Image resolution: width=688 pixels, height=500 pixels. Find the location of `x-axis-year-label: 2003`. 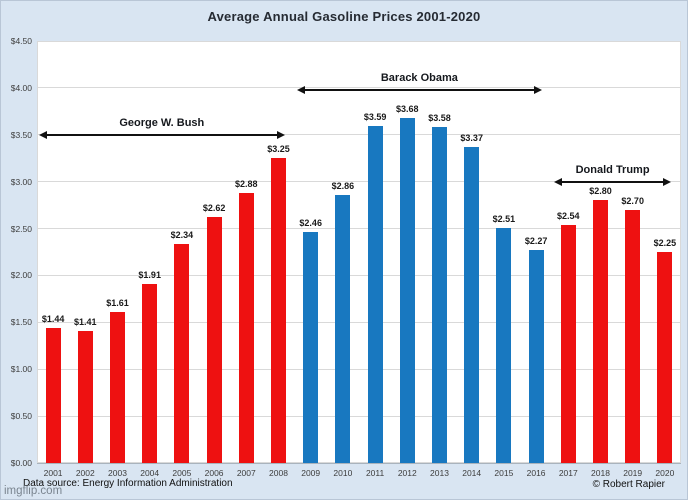

x-axis-year-label: 2003 is located at coordinates (117, 473).